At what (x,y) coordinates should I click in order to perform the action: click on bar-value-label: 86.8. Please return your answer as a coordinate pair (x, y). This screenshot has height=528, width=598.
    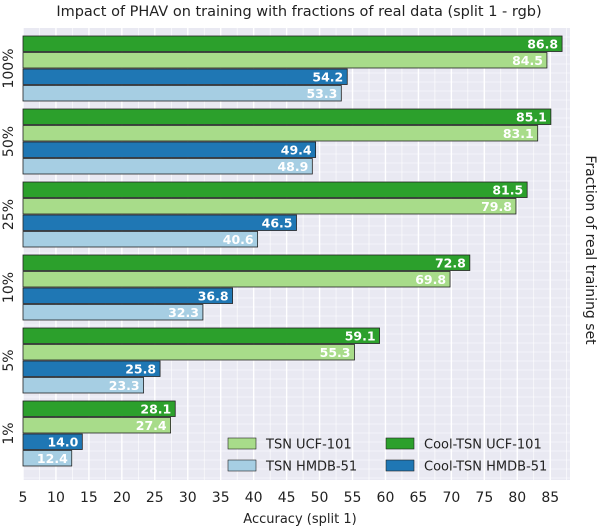
    Looking at the image, I should click on (542, 43).